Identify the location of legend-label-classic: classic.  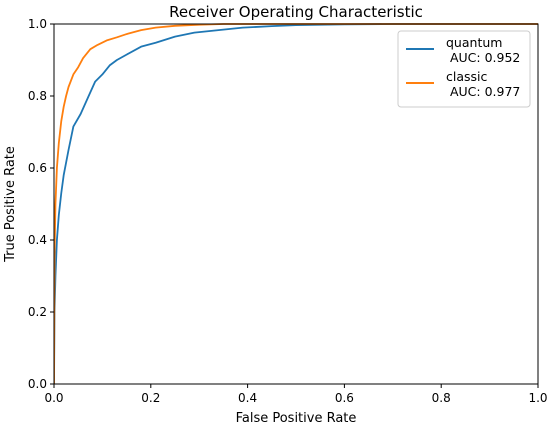
(467, 76).